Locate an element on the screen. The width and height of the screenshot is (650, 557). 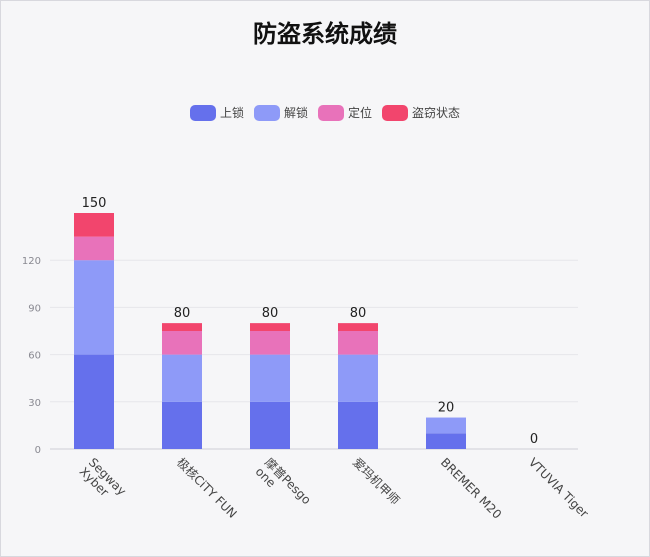
x-tick-label-line: 爱玛机甲师 is located at coordinates (376, 481).